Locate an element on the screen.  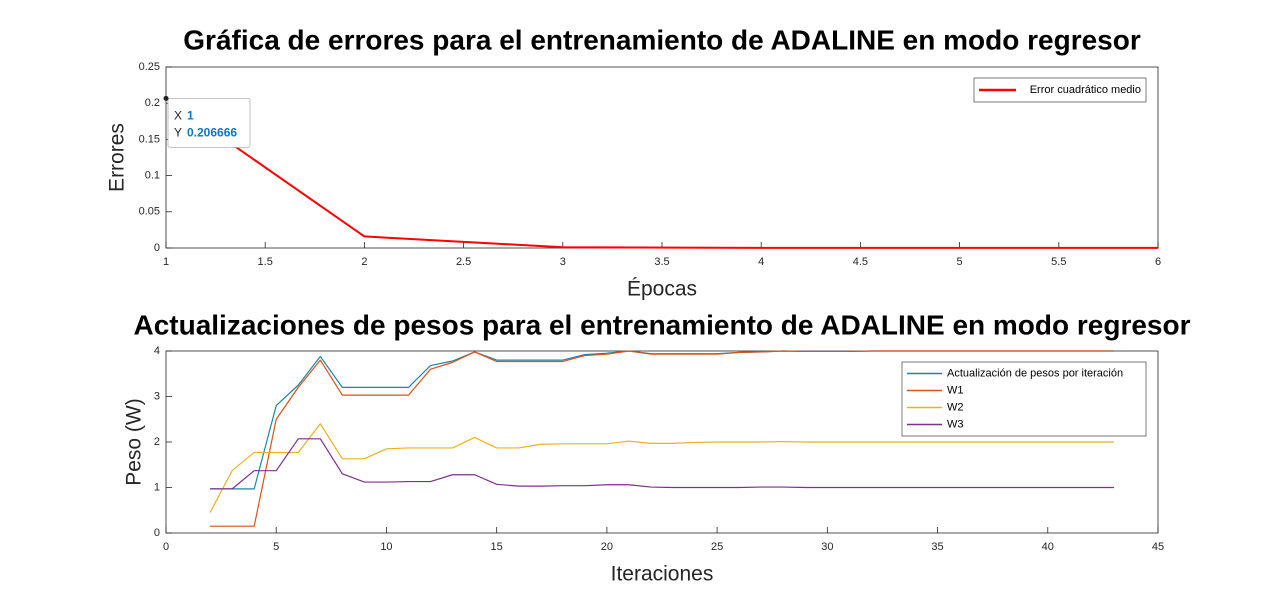
x-tick-label: 0 is located at coordinates (166, 547).